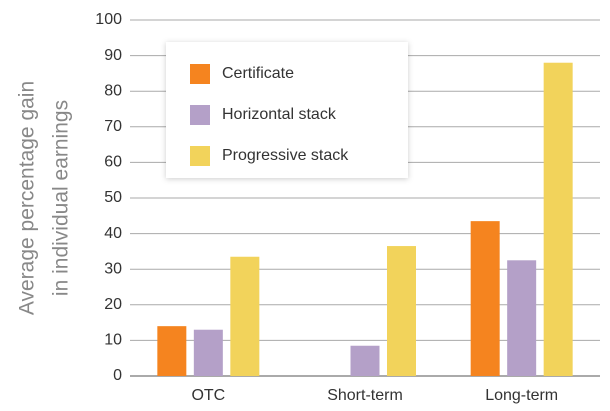  Describe the element at coordinates (113, 55) in the screenshot. I see `y-tick-label: 90` at that location.